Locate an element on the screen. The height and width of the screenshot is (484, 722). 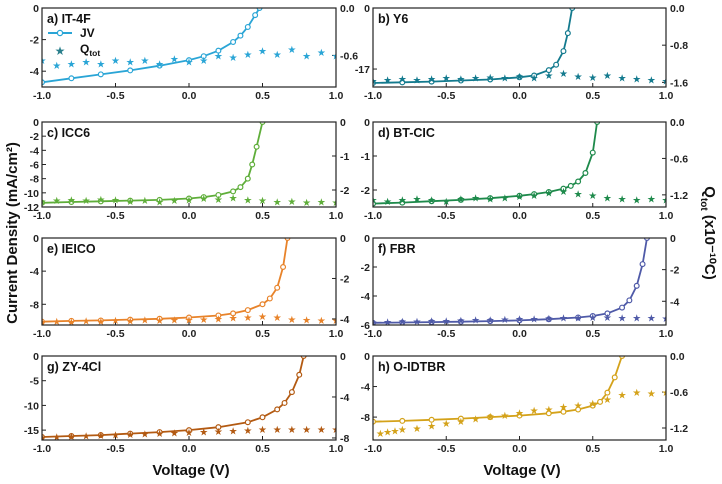
panel-title: d) BT-CIC is located at coordinates (406, 133).